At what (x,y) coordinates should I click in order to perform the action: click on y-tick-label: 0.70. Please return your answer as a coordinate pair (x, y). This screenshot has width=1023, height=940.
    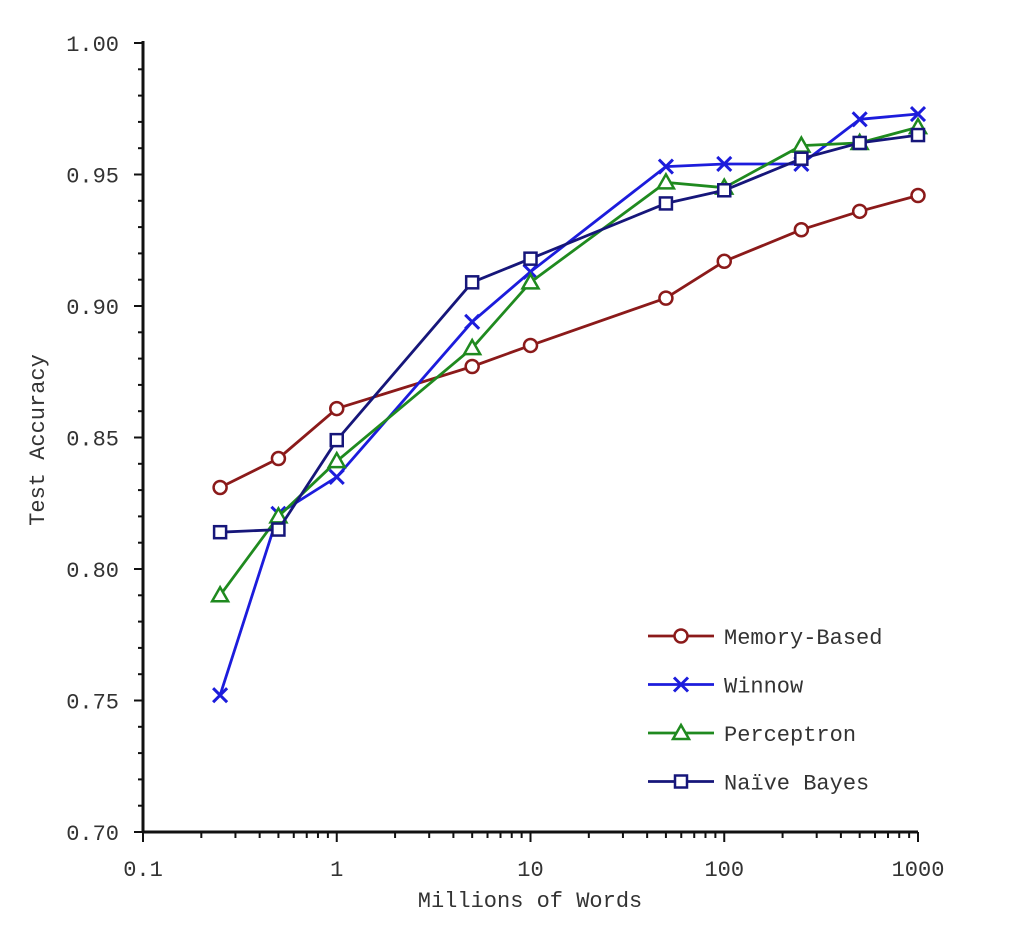
    Looking at the image, I should click on (92, 834).